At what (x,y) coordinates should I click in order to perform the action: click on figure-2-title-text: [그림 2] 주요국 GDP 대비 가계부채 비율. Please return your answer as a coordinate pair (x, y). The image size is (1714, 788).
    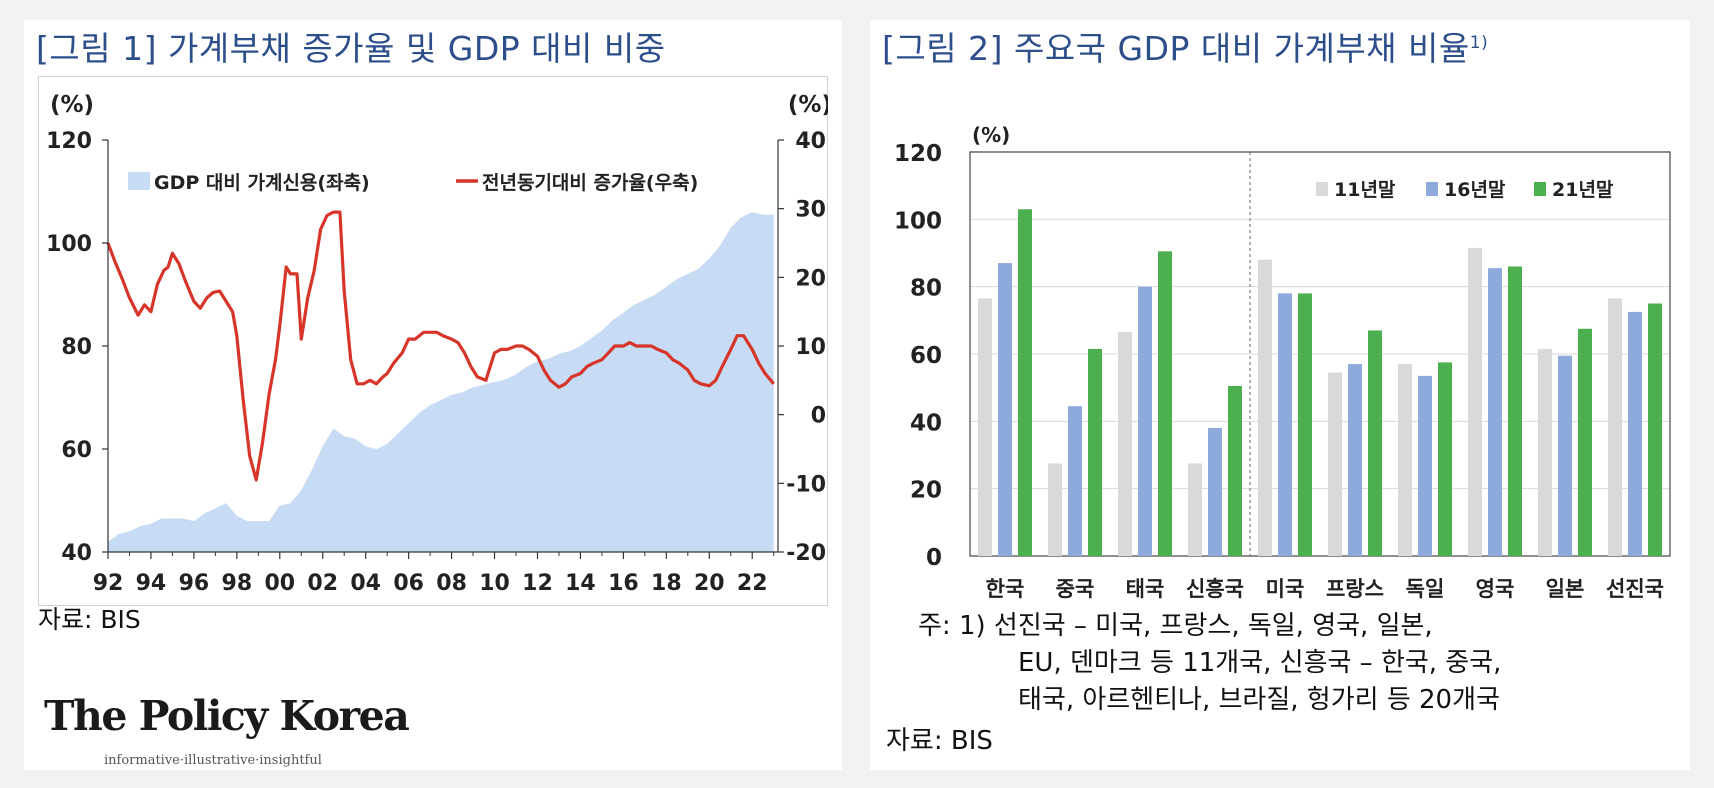
    Looking at the image, I should click on (1176, 48).